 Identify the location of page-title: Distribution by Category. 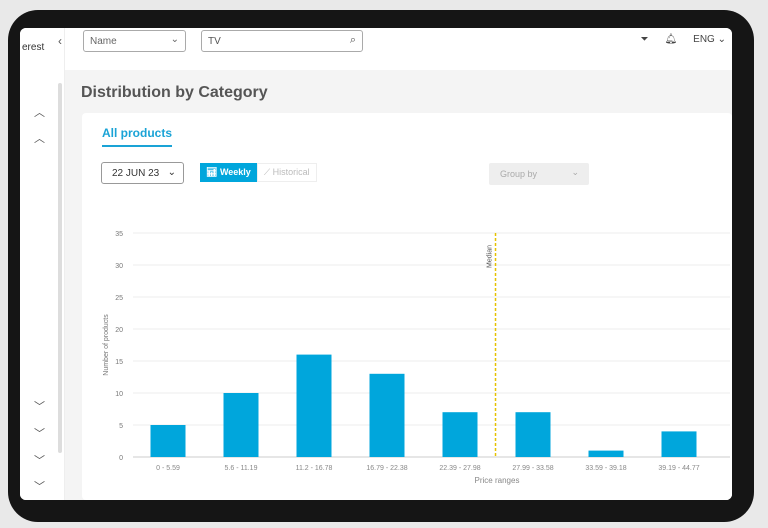
(174, 92).